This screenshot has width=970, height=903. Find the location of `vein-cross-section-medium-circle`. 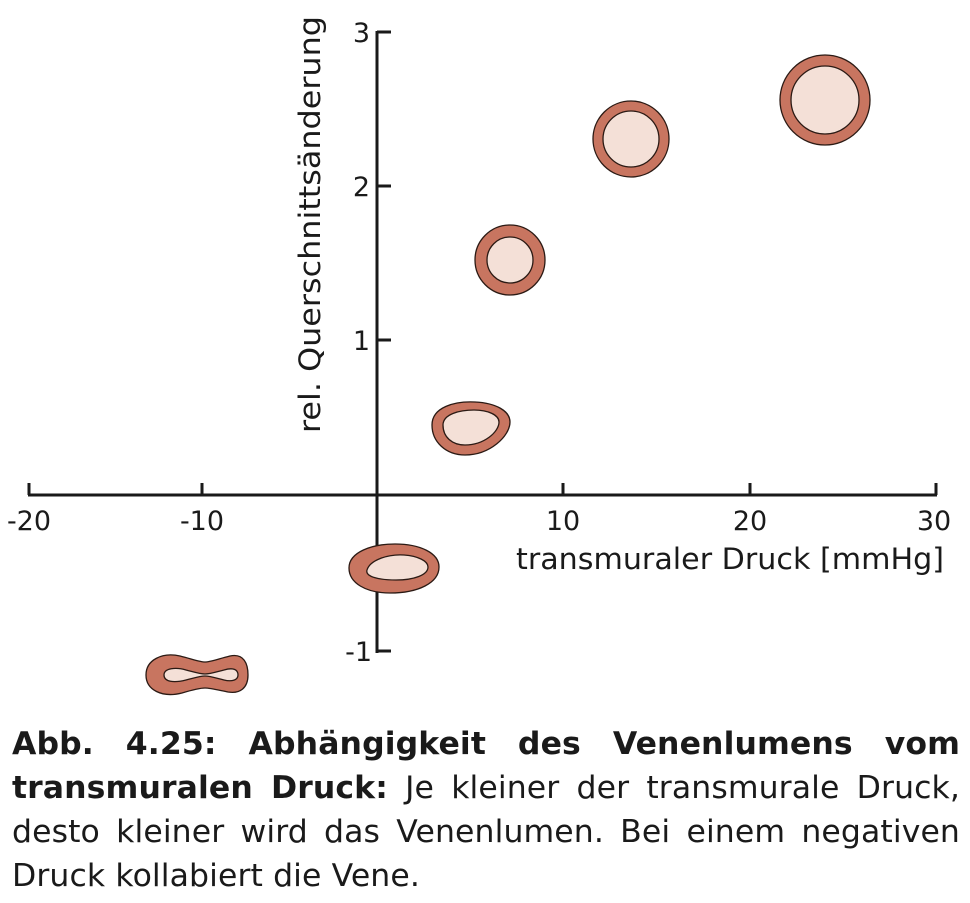

vein-cross-section-medium-circle is located at coordinates (631, 139).